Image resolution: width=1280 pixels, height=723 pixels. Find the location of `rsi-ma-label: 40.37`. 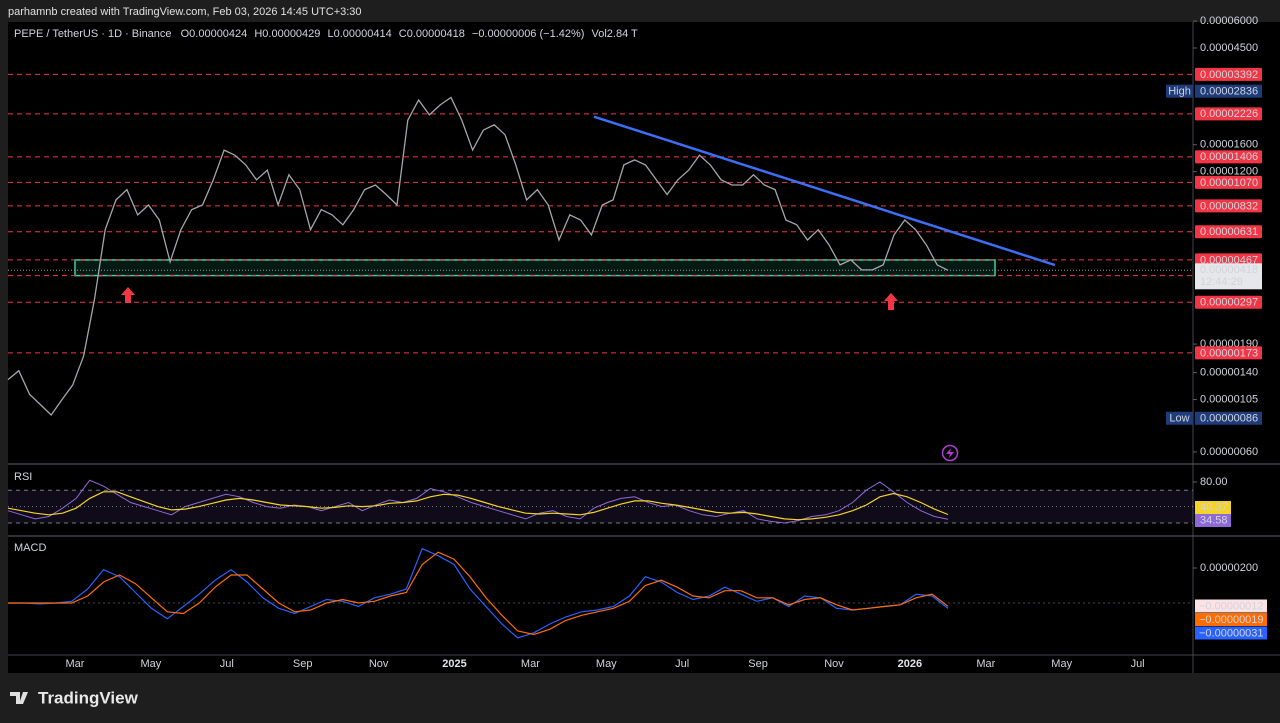

rsi-ma-label: 40.37 is located at coordinates (1214, 507).